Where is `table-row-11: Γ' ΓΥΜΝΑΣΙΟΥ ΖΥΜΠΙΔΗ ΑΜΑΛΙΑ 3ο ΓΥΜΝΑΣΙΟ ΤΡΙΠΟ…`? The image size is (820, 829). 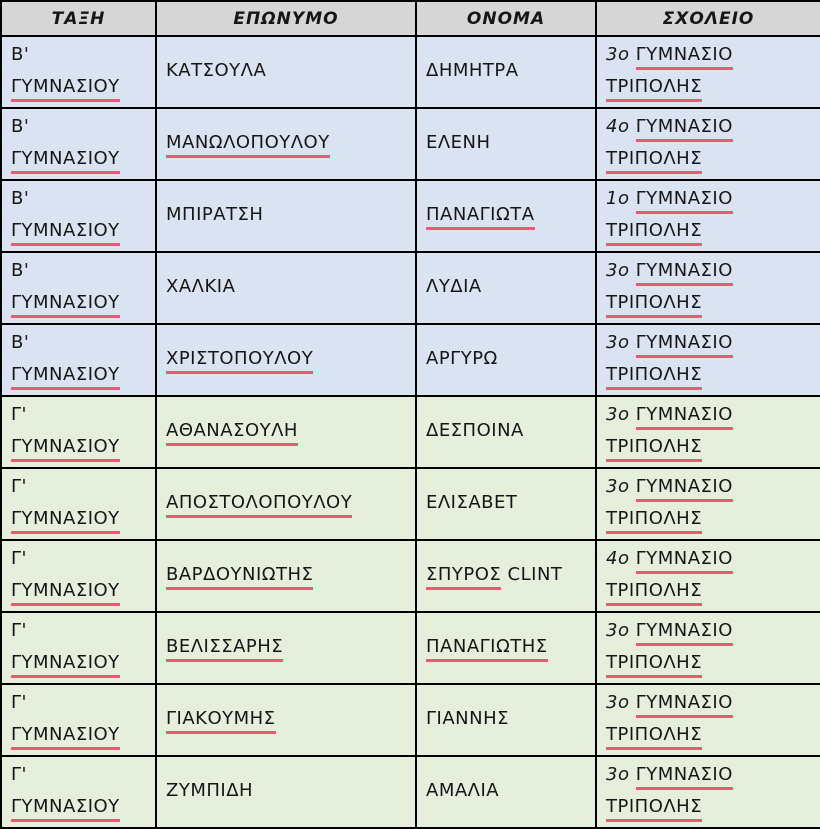 table-row-11: Γ' ΓΥΜΝΑΣΙΟΥ ΖΥΜΠΙΔΗ ΑΜΑΛΙΑ 3ο ΓΥΜΝΑΣΙΟ ΤΡΙΠΟ… is located at coordinates (410, 792).